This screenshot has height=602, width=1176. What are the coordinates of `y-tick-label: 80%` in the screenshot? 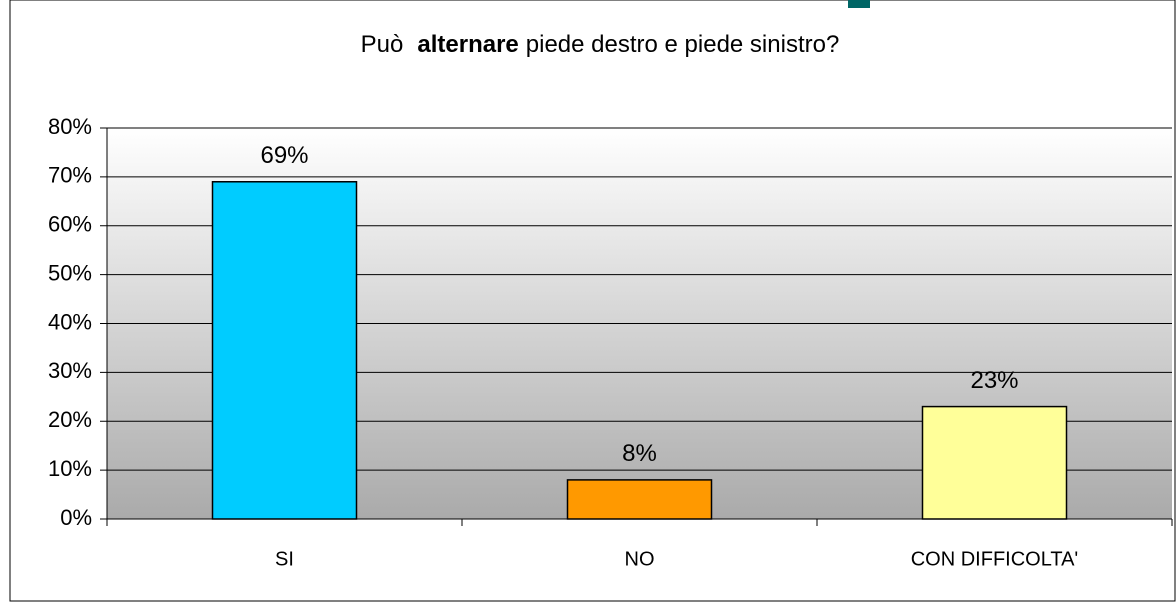 It's located at (70, 126).